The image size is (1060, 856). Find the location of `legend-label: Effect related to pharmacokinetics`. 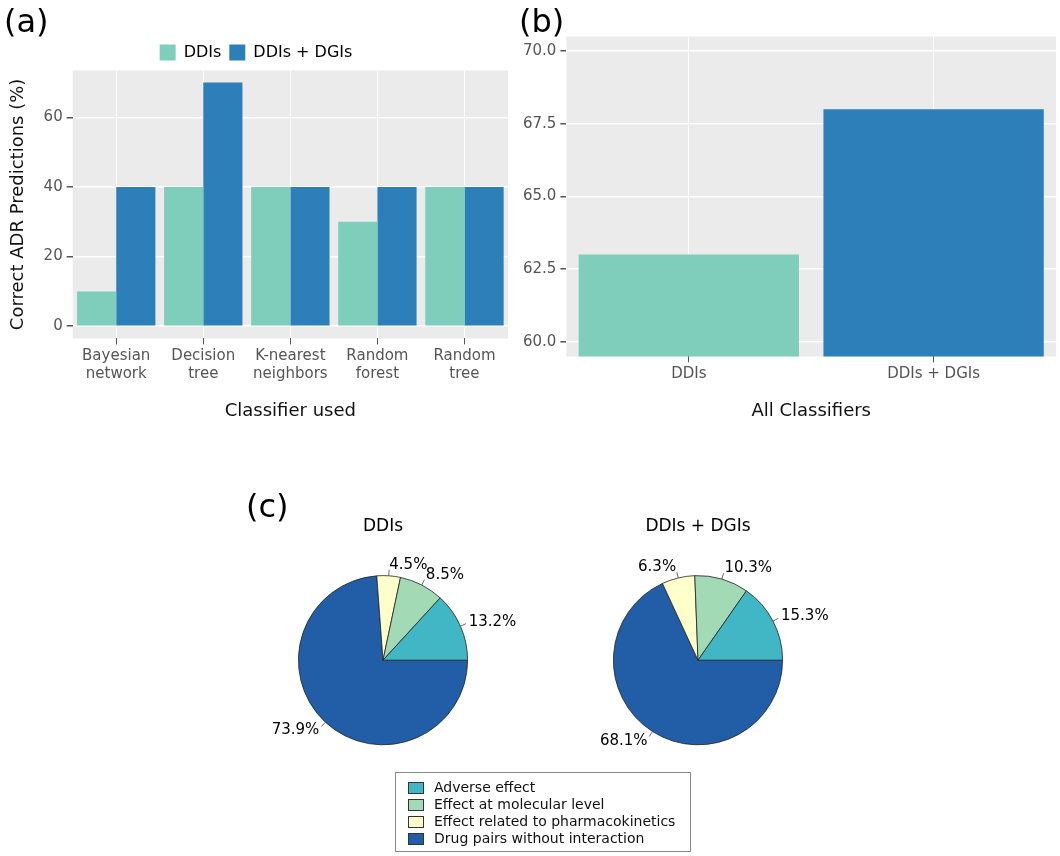

legend-label: Effect related to pharmacokinetics is located at coordinates (555, 821).